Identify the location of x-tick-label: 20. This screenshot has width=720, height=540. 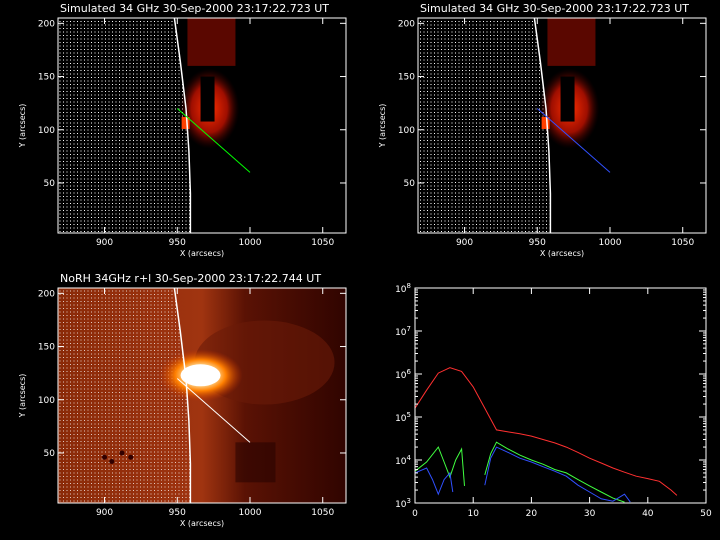
(532, 514).